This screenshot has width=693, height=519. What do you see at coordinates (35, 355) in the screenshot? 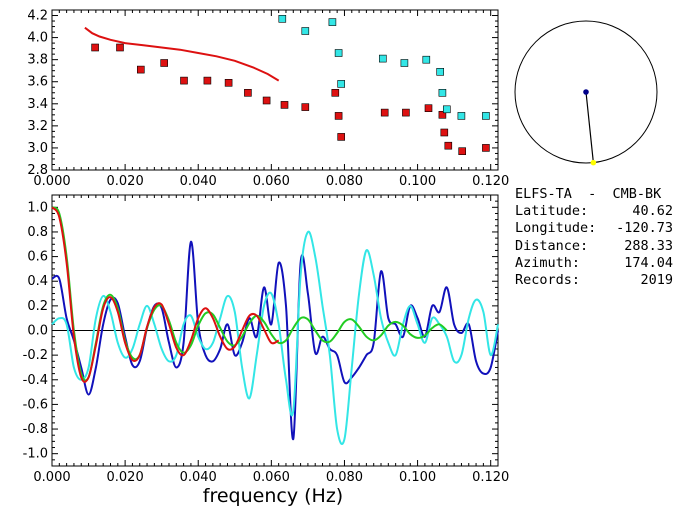
I see `y-tick-label: -0.2` at bounding box center [35, 355].